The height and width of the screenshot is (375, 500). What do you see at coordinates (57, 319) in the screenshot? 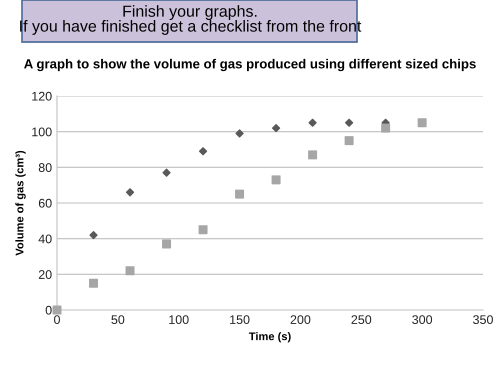
I see `x-tick-label: 0` at bounding box center [57, 319].